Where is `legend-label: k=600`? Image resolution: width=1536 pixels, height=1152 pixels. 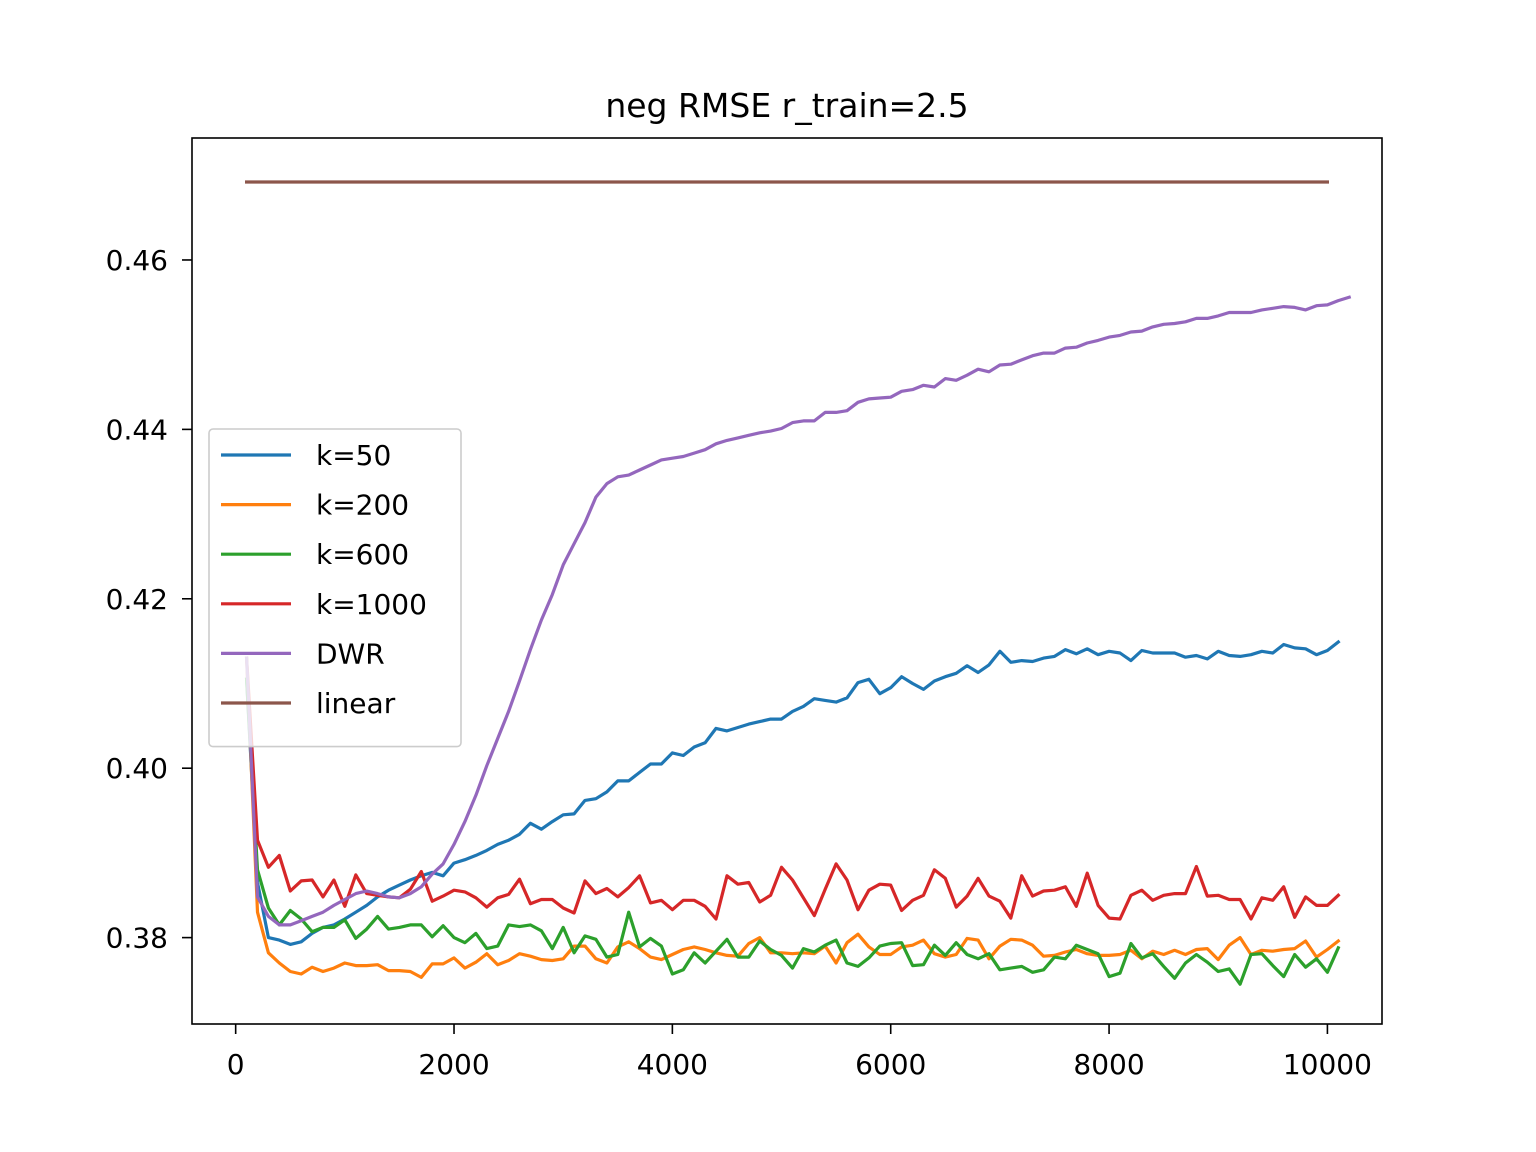 legend-label: k=600 is located at coordinates (362, 554).